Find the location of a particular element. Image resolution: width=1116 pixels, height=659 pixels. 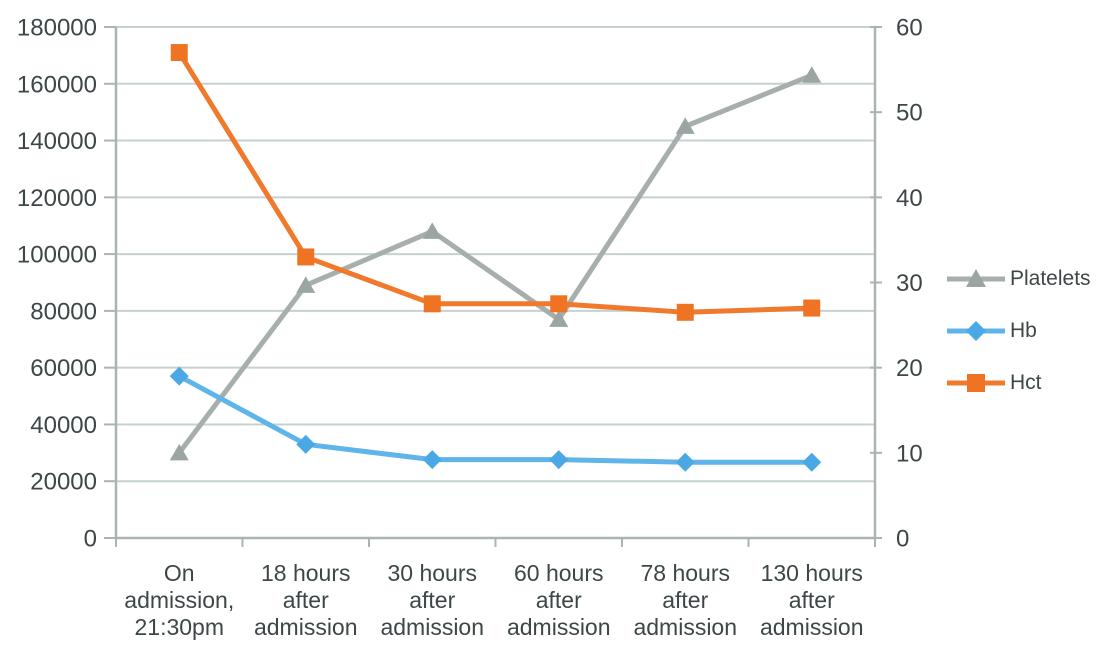

y-left-tick-label: 140000 is located at coordinates (57, 141).